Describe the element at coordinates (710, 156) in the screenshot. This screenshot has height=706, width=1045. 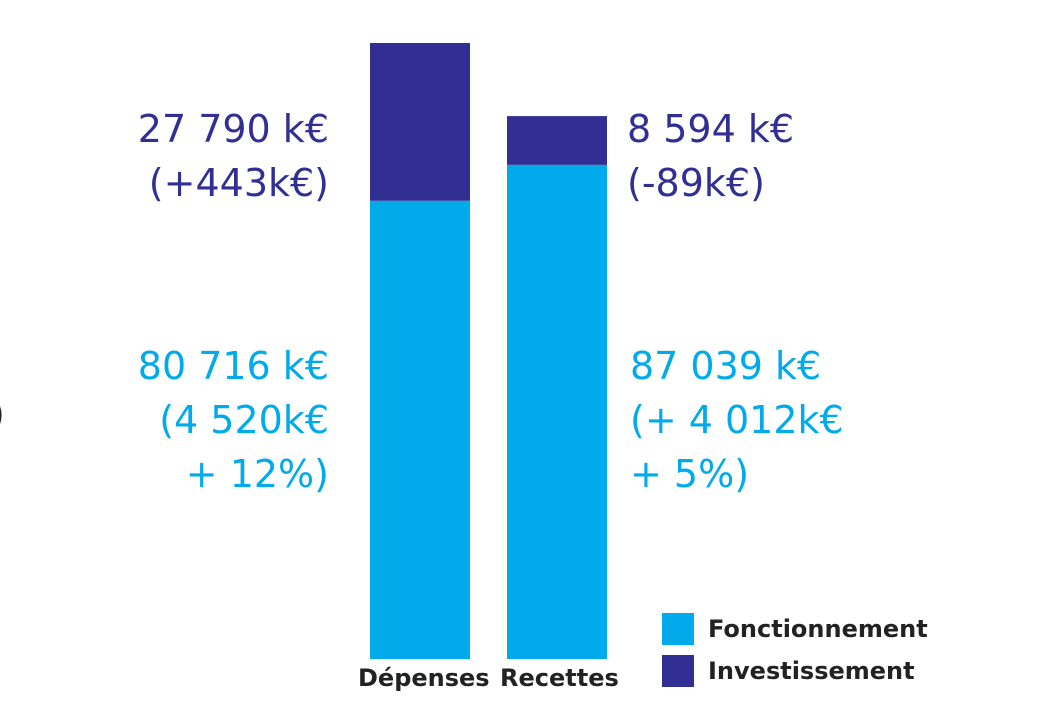
I see `label-recettes-investissement: 8 594 k€ (-89k€)` at that location.